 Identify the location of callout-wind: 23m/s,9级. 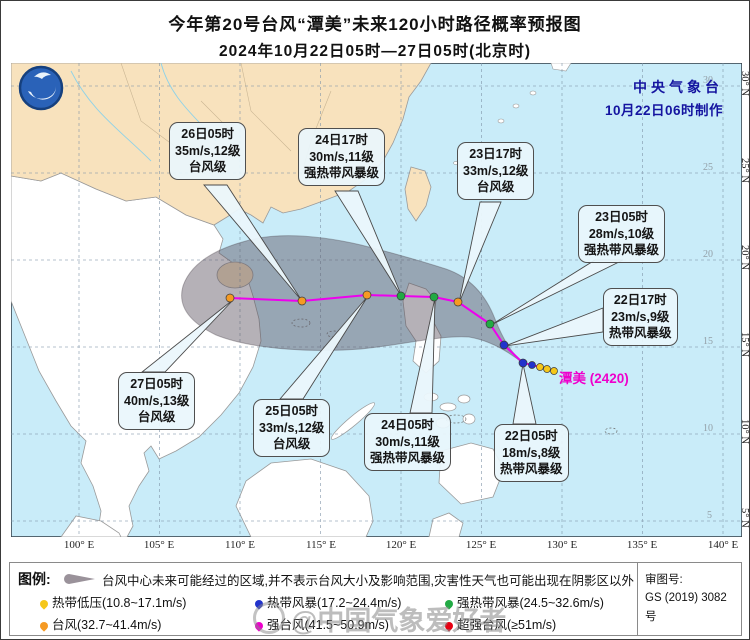
(640, 316).